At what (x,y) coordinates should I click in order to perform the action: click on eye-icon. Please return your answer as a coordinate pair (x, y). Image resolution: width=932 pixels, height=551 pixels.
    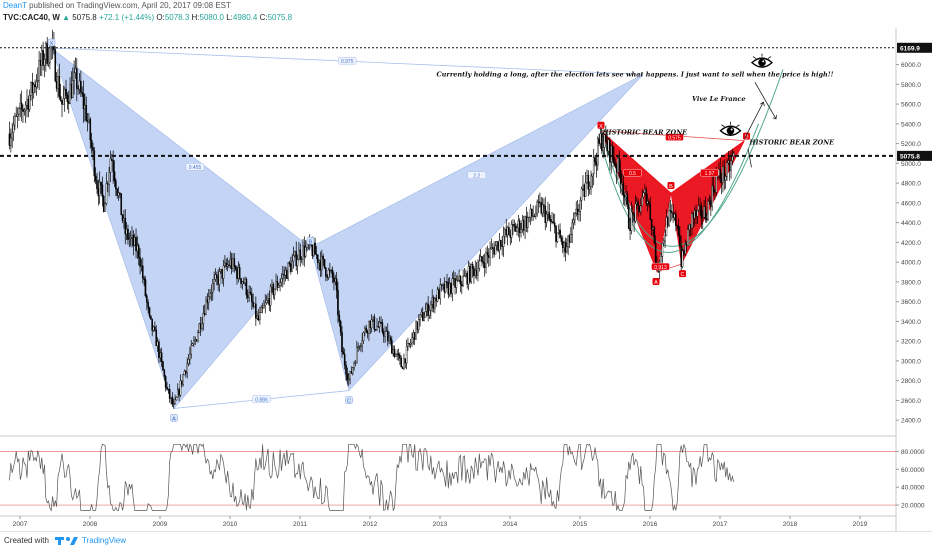
    Looking at the image, I should click on (762, 60).